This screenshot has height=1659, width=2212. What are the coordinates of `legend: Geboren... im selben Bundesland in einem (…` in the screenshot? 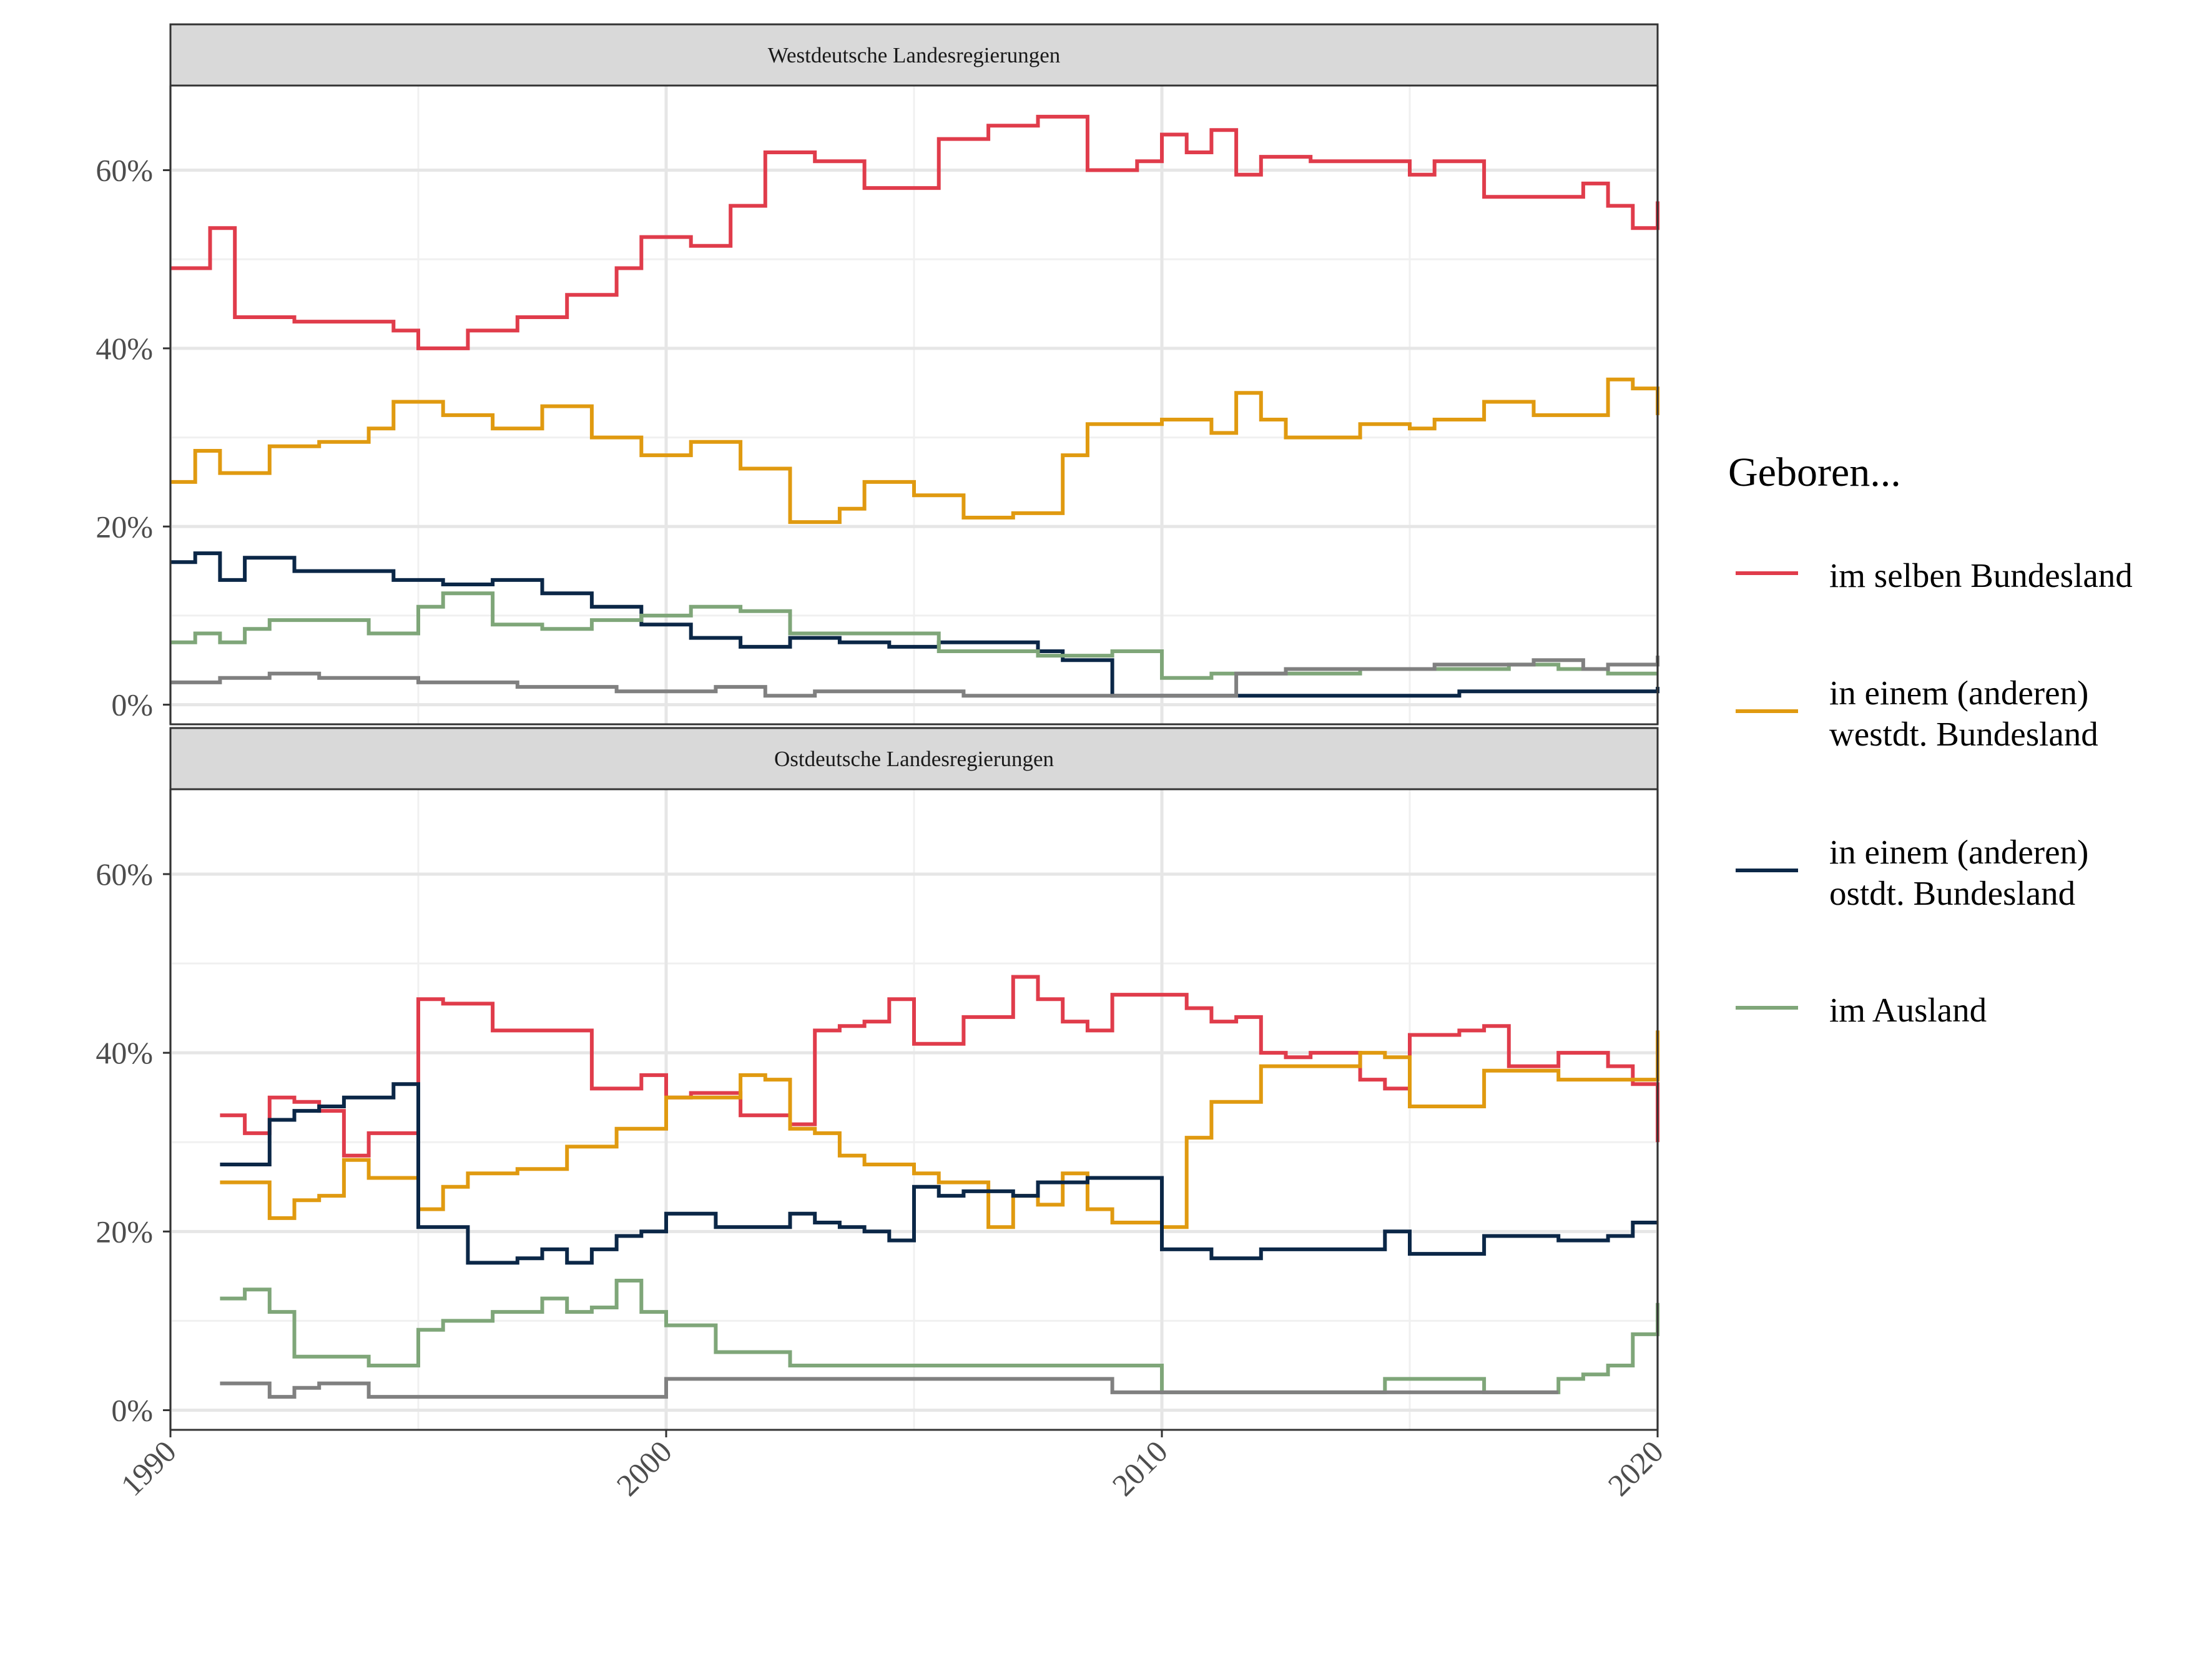 It's located at (1930, 739).